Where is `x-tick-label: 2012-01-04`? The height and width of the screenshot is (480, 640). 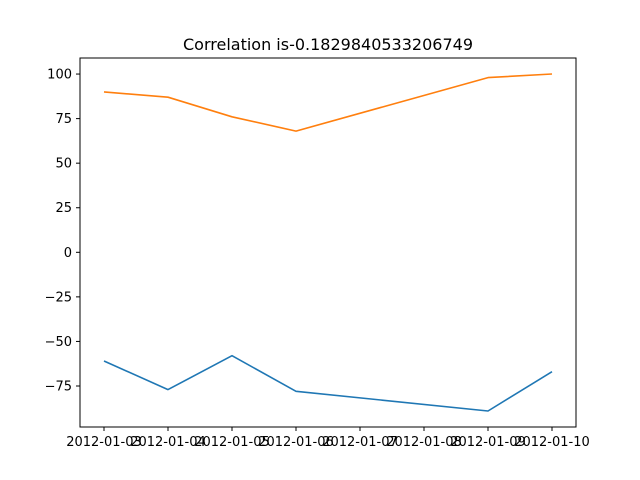 x-tick-label: 2012-01-04 is located at coordinates (168, 442).